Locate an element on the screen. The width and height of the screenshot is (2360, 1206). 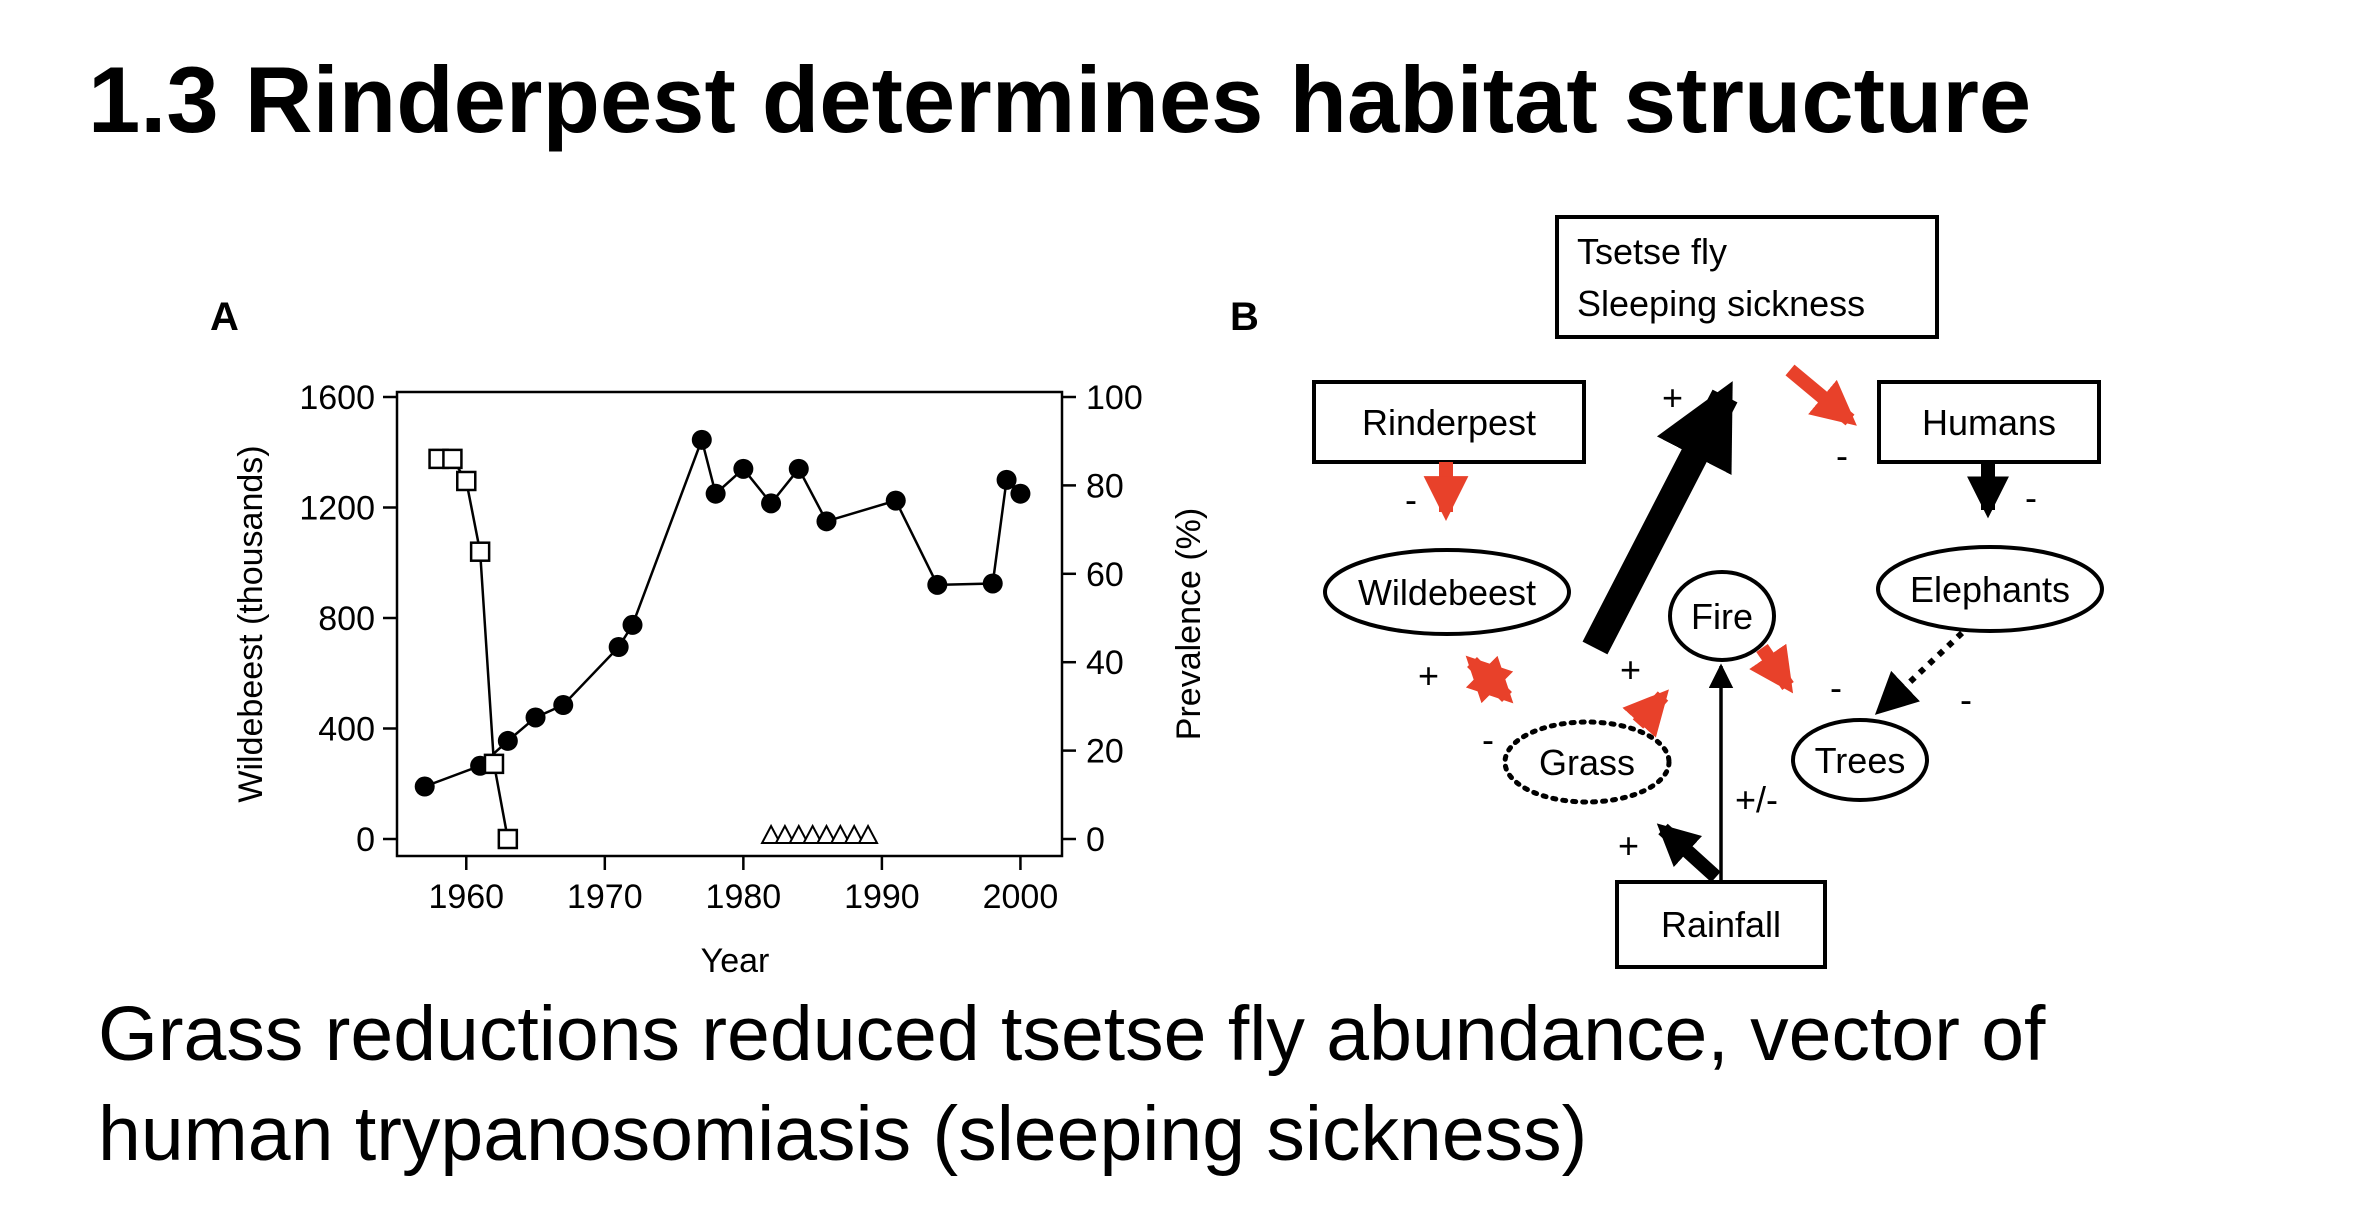
rainfall-label: Rainfall is located at coordinates (1721, 924).